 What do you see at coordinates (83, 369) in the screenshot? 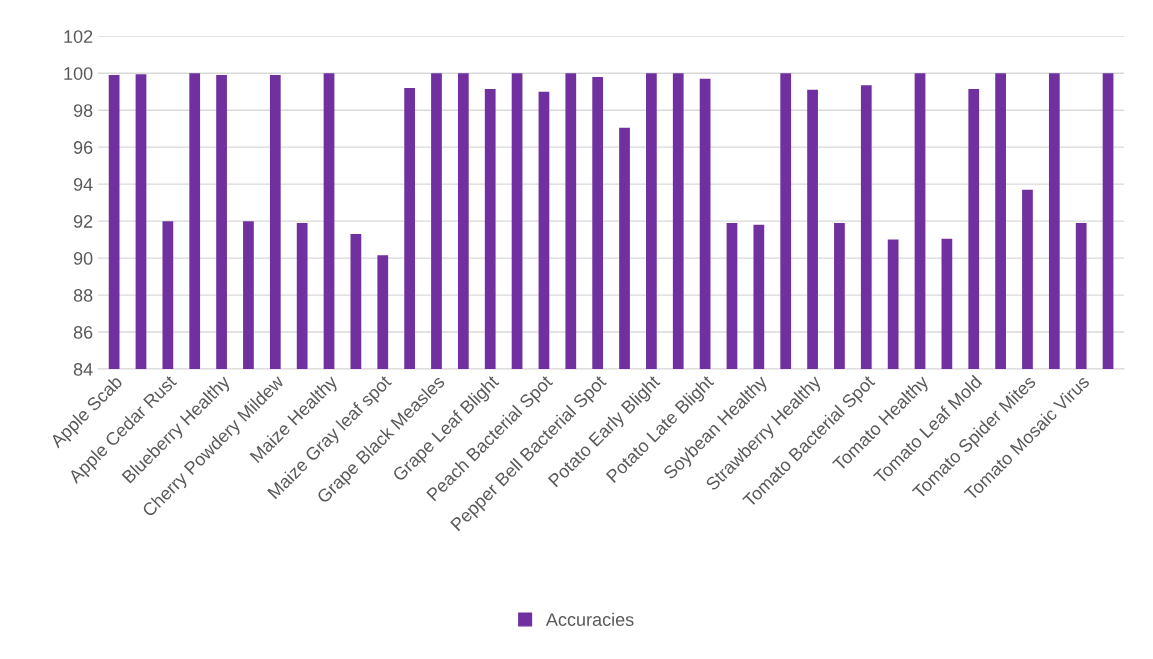
I see `y-tick-label: 84` at bounding box center [83, 369].